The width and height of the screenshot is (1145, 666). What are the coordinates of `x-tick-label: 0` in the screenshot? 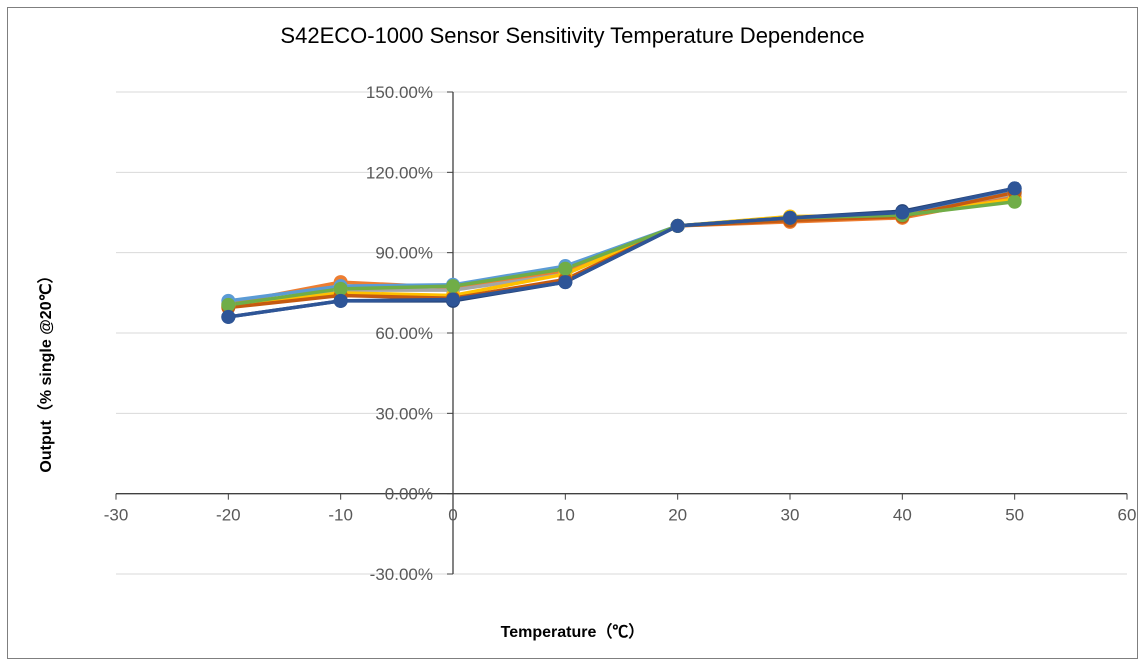 It's located at (452, 515).